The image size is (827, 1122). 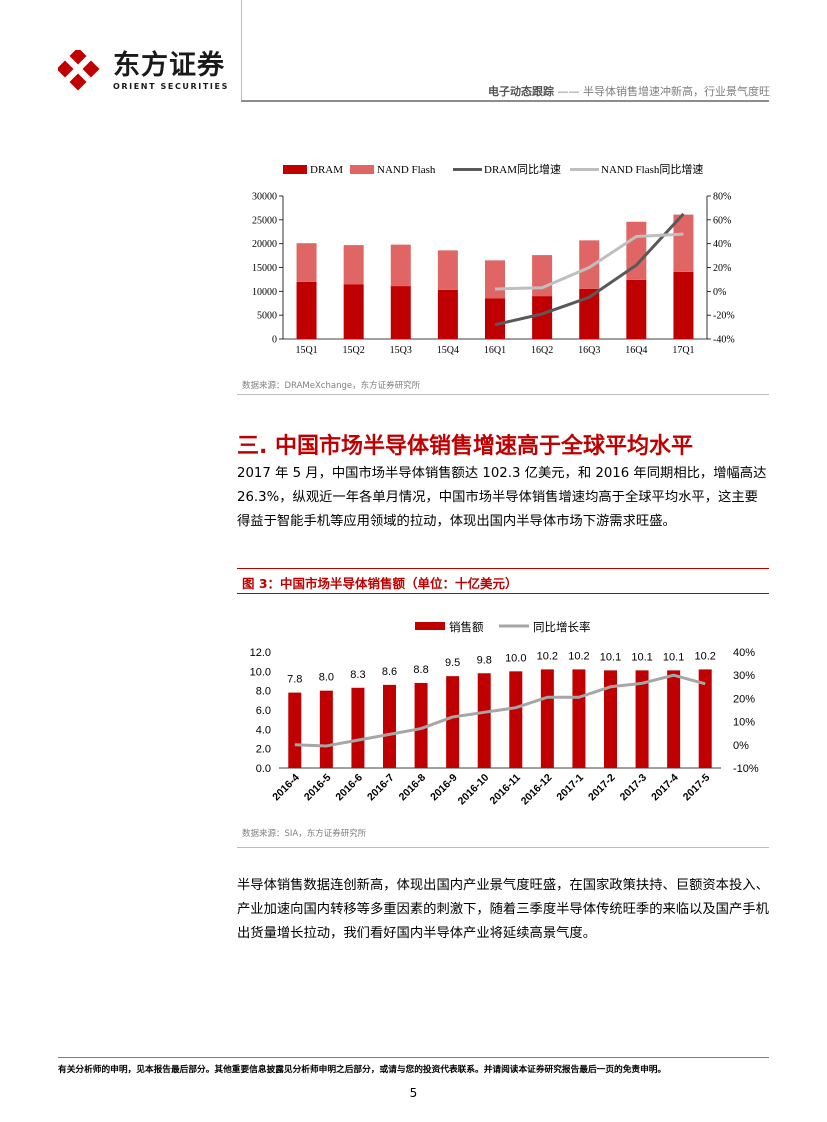 I want to click on legend-label: 销售额, so click(x=466, y=627).